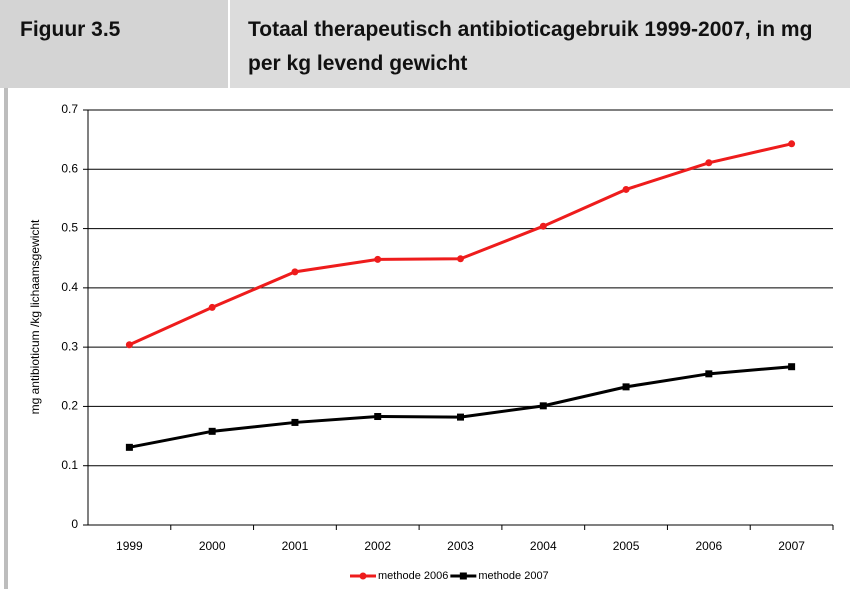 This screenshot has height=589, width=850. What do you see at coordinates (70, 29) in the screenshot?
I see `figure-label: Figuur 3.5` at bounding box center [70, 29].